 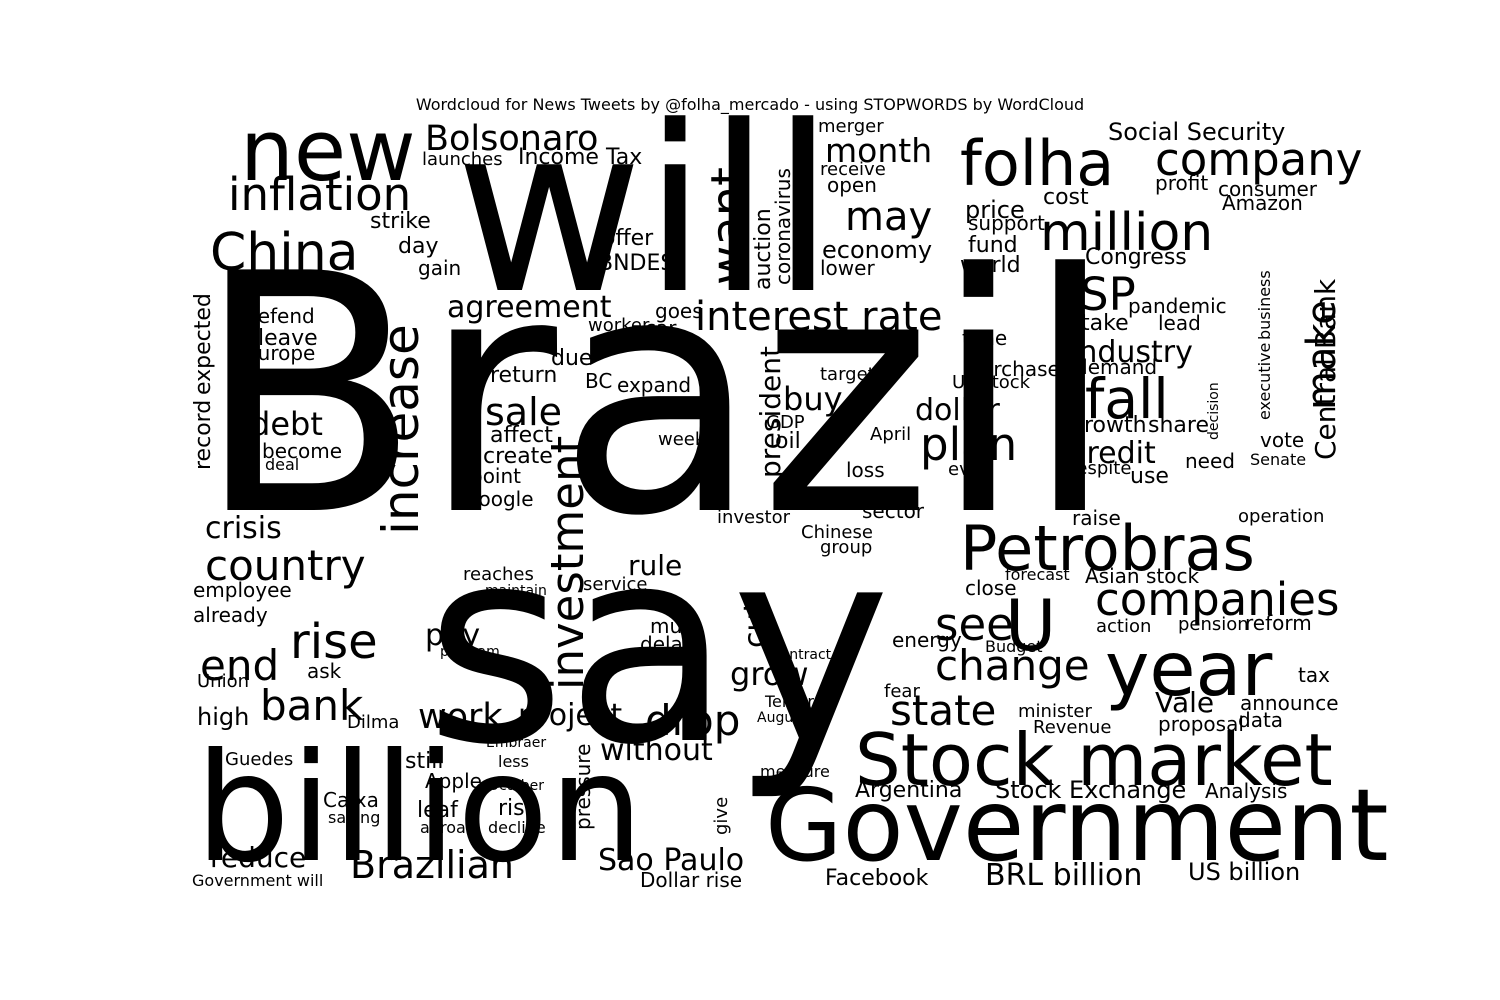 I want to click on word-plan: plan, so click(x=968, y=444).